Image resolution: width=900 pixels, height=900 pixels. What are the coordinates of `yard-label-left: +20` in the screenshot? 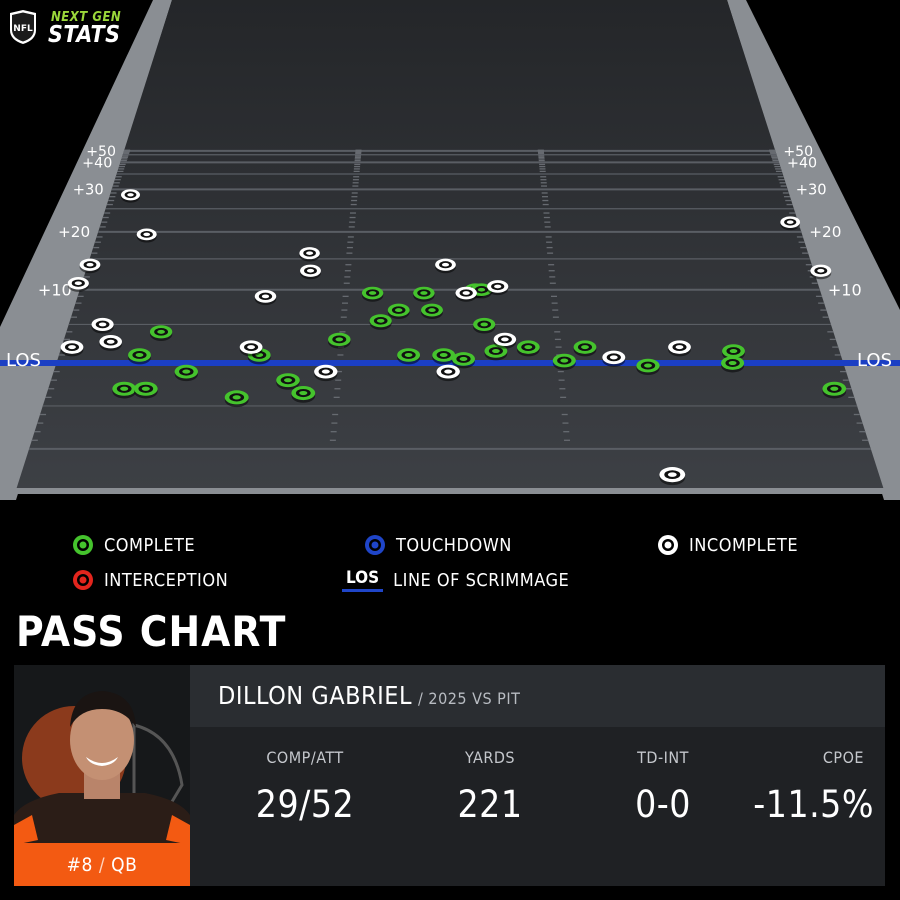 It's located at (74, 232).